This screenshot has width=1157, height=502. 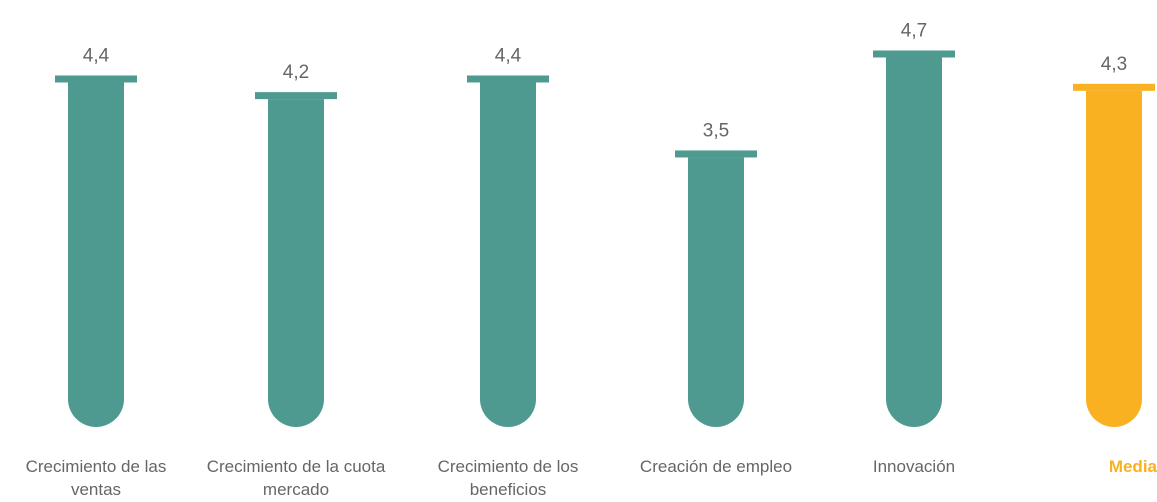 I want to click on category-label: Innovación, so click(x=914, y=466).